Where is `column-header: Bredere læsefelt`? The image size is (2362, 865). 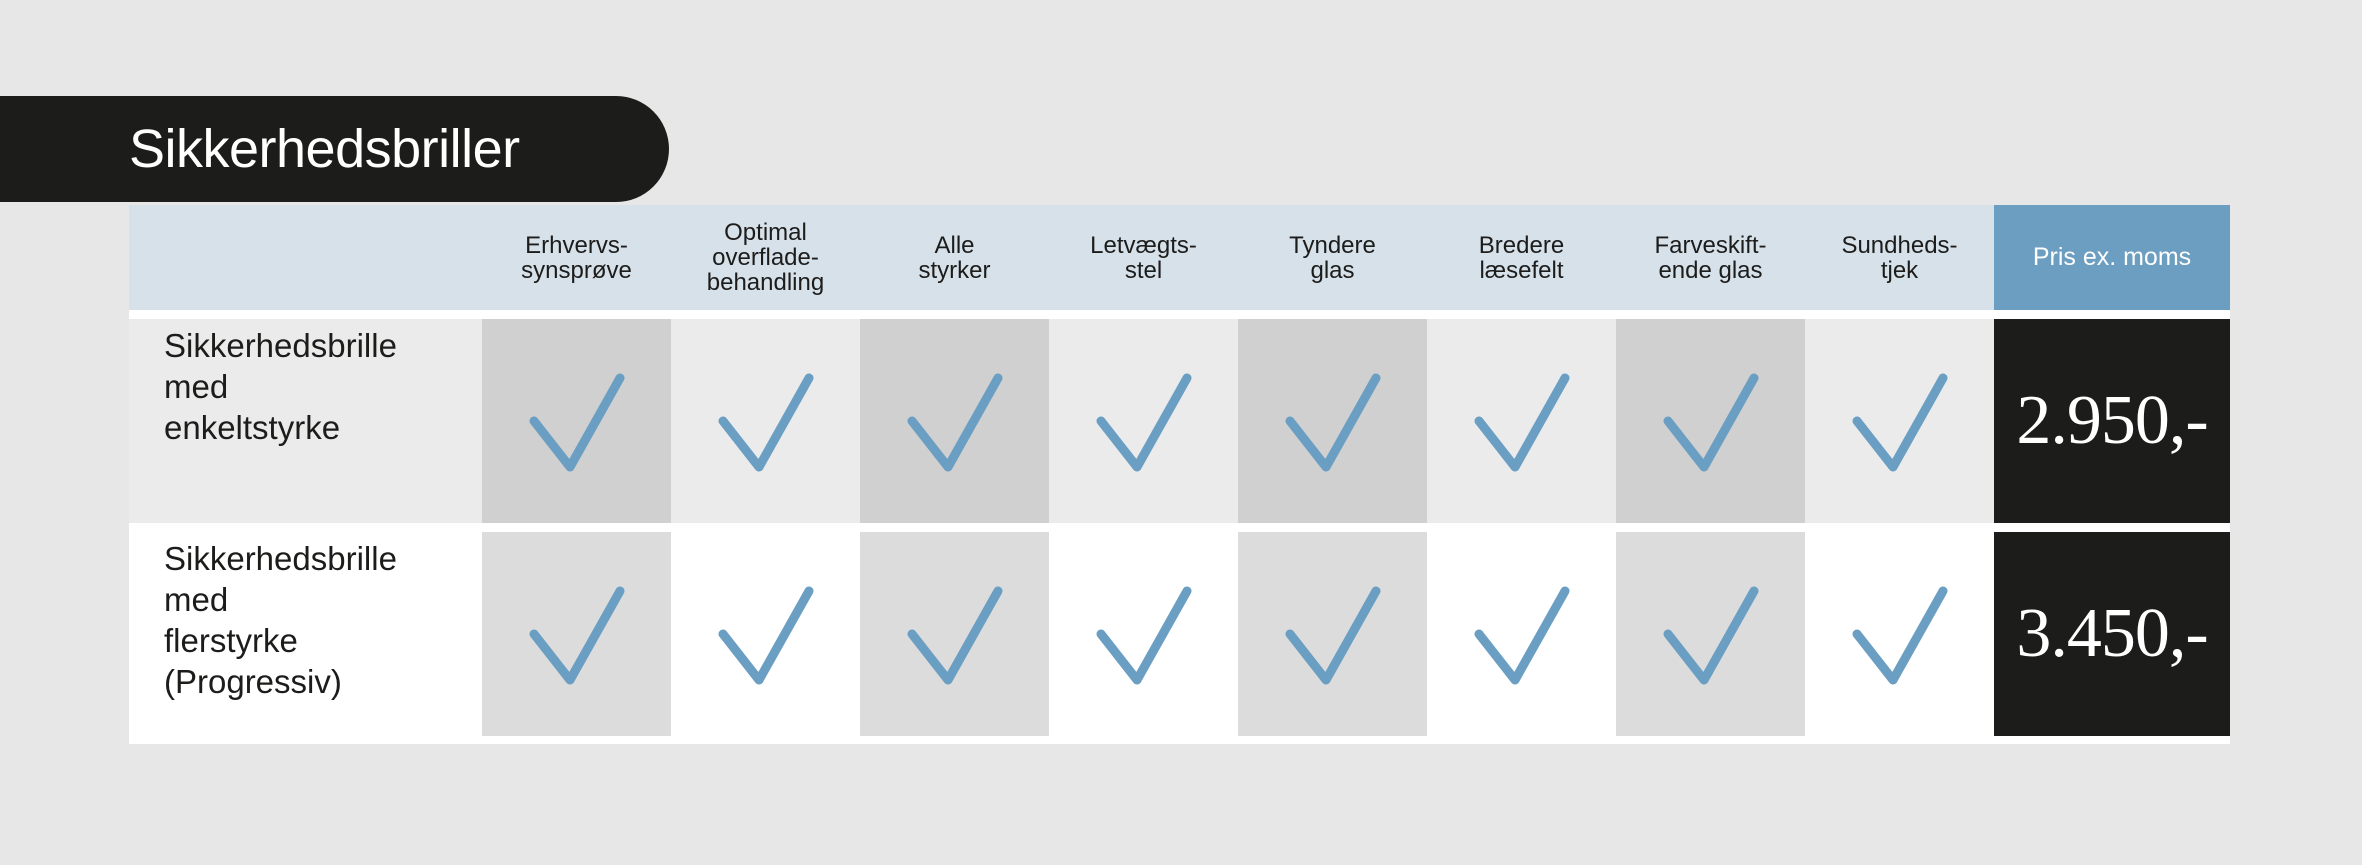
column-header: Bredere læsefelt is located at coordinates (1521, 257).